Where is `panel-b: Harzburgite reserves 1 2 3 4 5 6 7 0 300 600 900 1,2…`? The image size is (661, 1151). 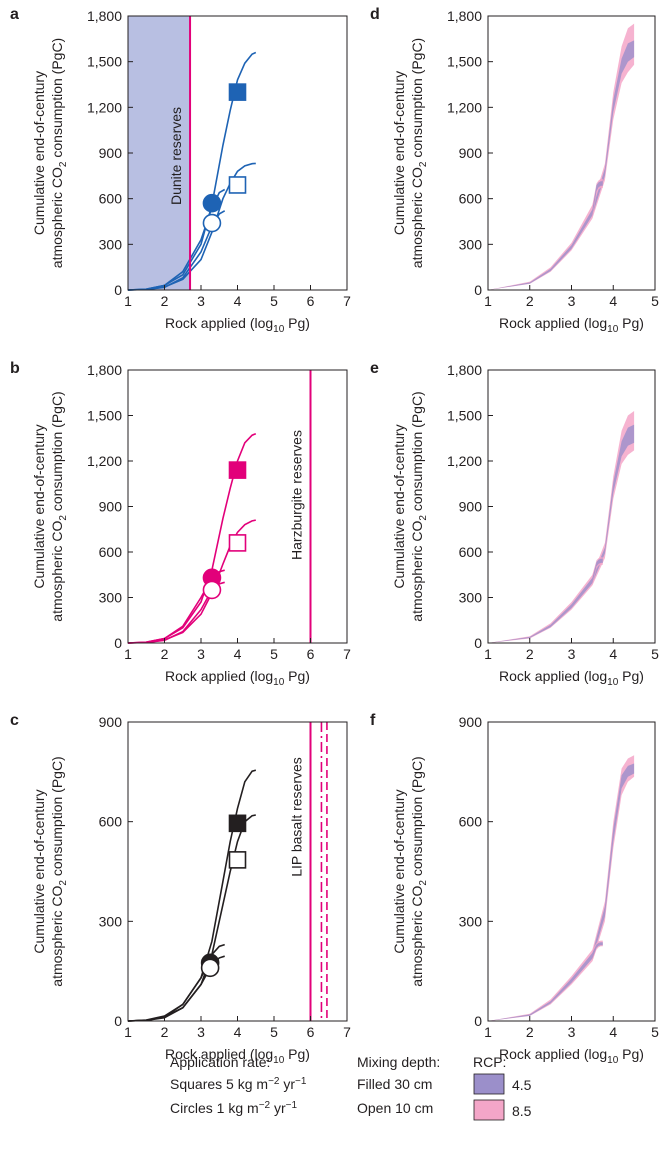
panel-b: Harzburgite reserves 1 2 3 4 5 6 7 0 300 600 900 1,2… is located at coordinates (180, 524).